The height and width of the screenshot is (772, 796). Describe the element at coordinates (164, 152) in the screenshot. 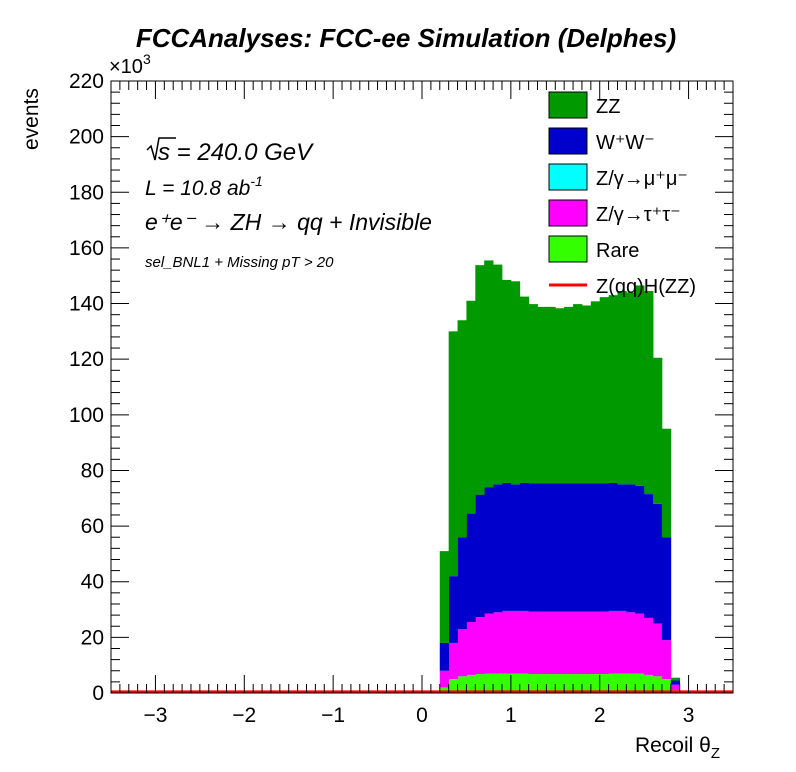

I see `sqrt-s-label: s` at that location.